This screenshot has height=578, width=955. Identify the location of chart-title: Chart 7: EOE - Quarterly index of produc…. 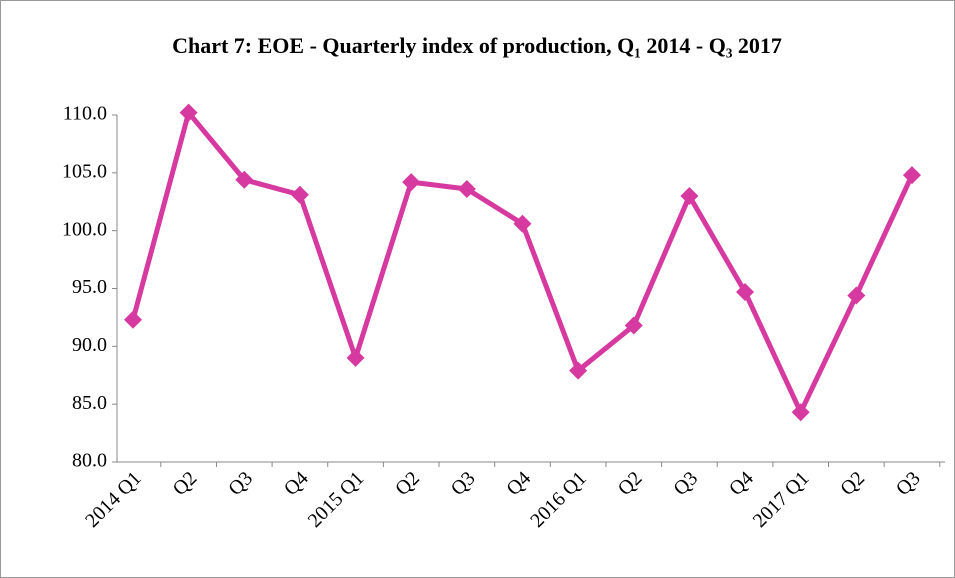
(477, 45).